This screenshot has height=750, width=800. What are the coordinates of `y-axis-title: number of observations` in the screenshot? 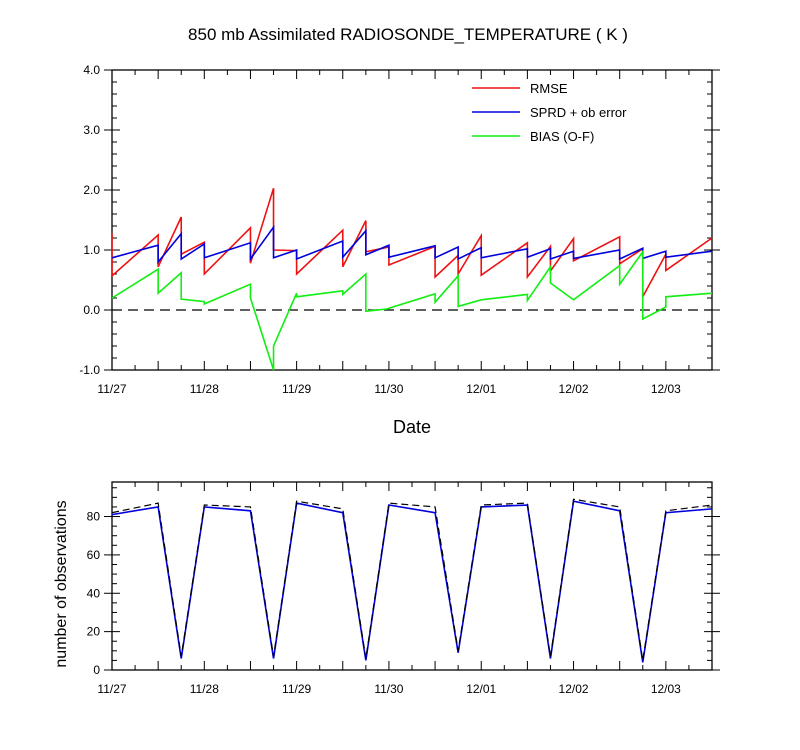 It's located at (61, 583).